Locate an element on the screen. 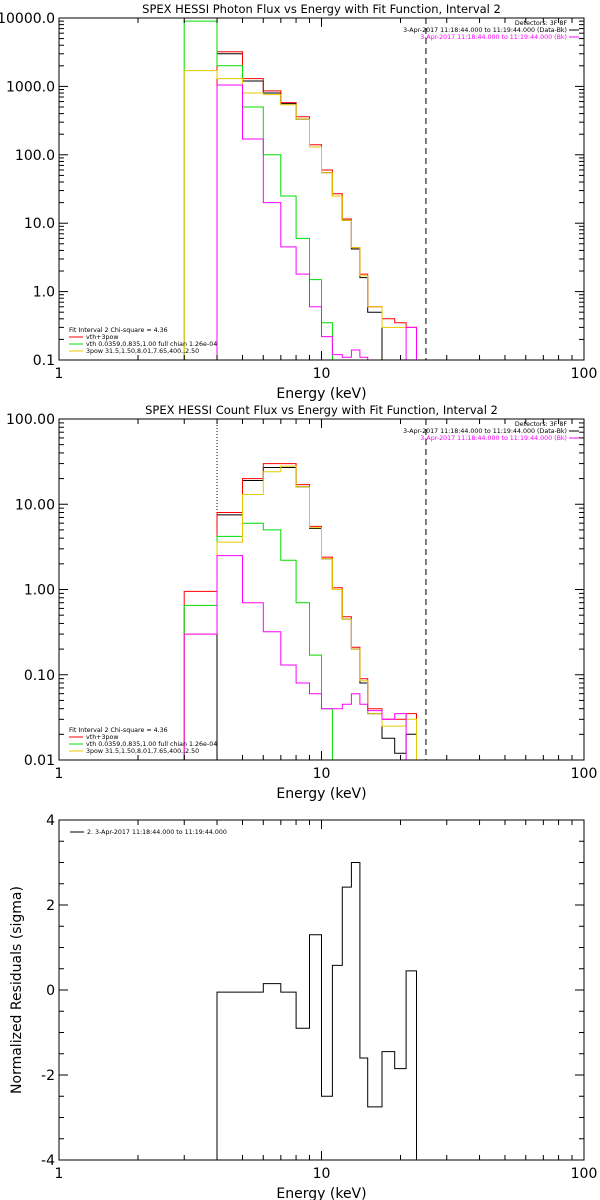 This screenshot has width=600, height=1200. y-tick-label: 4 is located at coordinates (50, 821).